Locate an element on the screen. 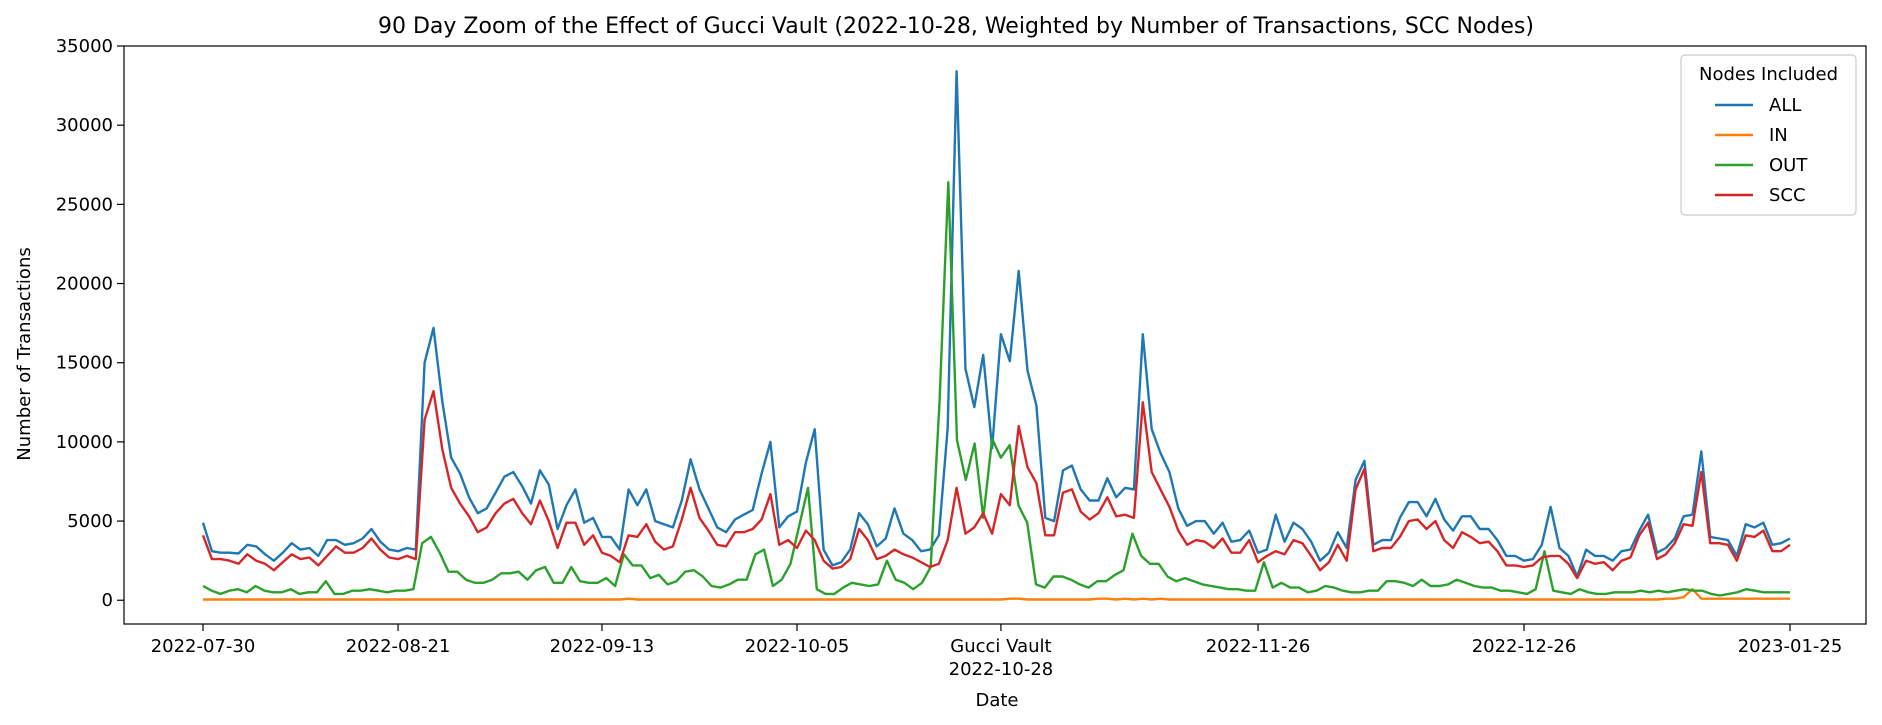  y-tick-label: 15000 is located at coordinates (84, 363).